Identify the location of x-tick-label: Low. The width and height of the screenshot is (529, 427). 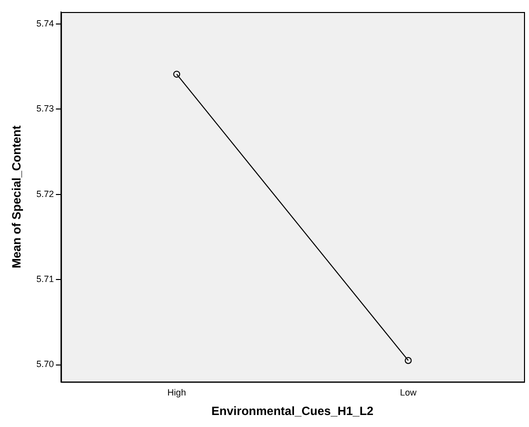
(408, 393).